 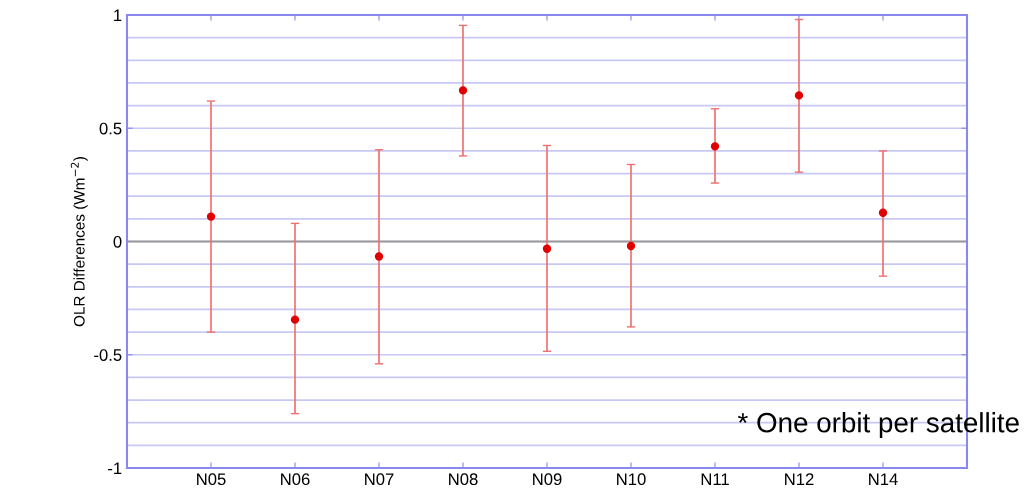 What do you see at coordinates (295, 479) in the screenshot?
I see `x-tick-label: N06` at bounding box center [295, 479].